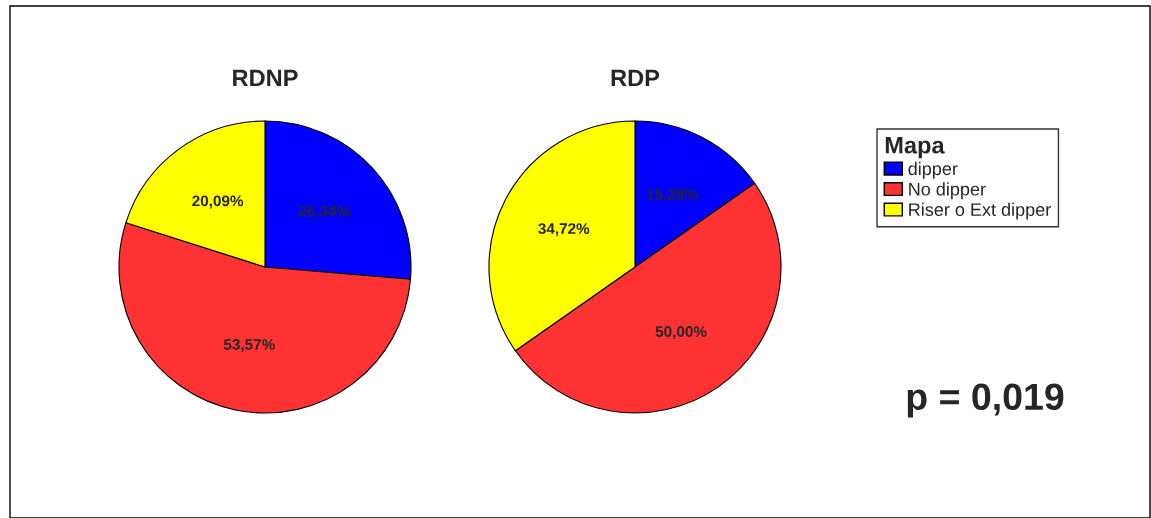  What do you see at coordinates (564, 230) in the screenshot?
I see `data-label: 34,72%` at bounding box center [564, 230].